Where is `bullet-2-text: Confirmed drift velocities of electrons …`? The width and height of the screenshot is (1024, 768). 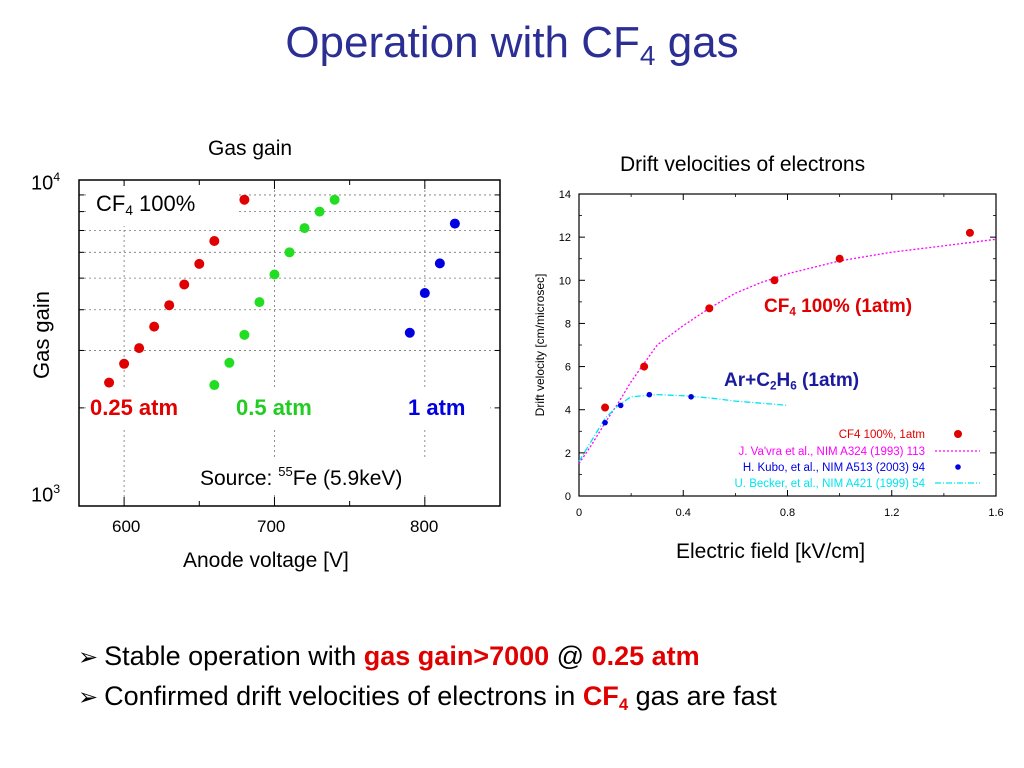 bullet-2-text: Confirmed drift velocities of electrons … is located at coordinates (343, 696).